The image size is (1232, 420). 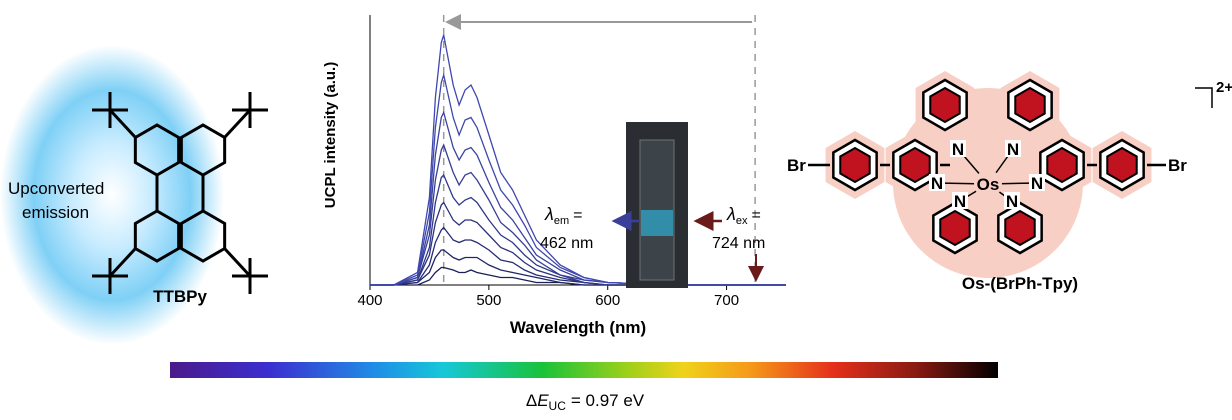 What do you see at coordinates (330, 135) in the screenshot?
I see `y-axis-label: UCPL intensity (a.u.)` at bounding box center [330, 135].